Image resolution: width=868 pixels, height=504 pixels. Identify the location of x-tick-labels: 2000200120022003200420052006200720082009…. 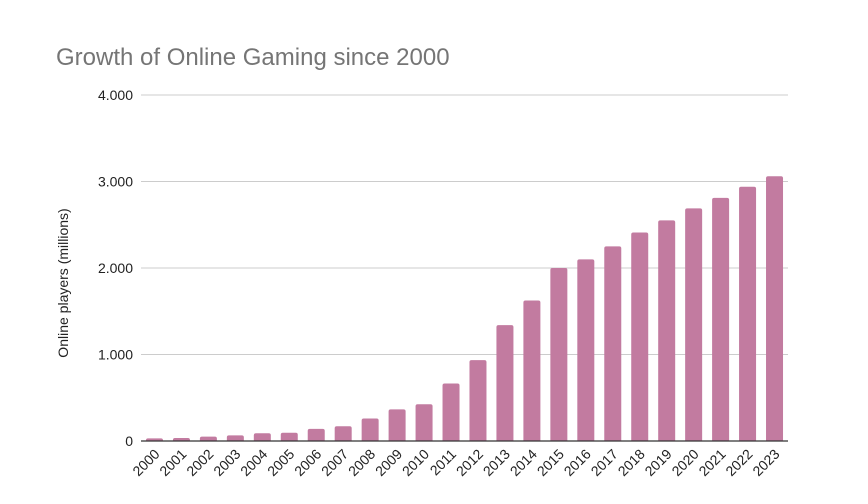
(456, 462).